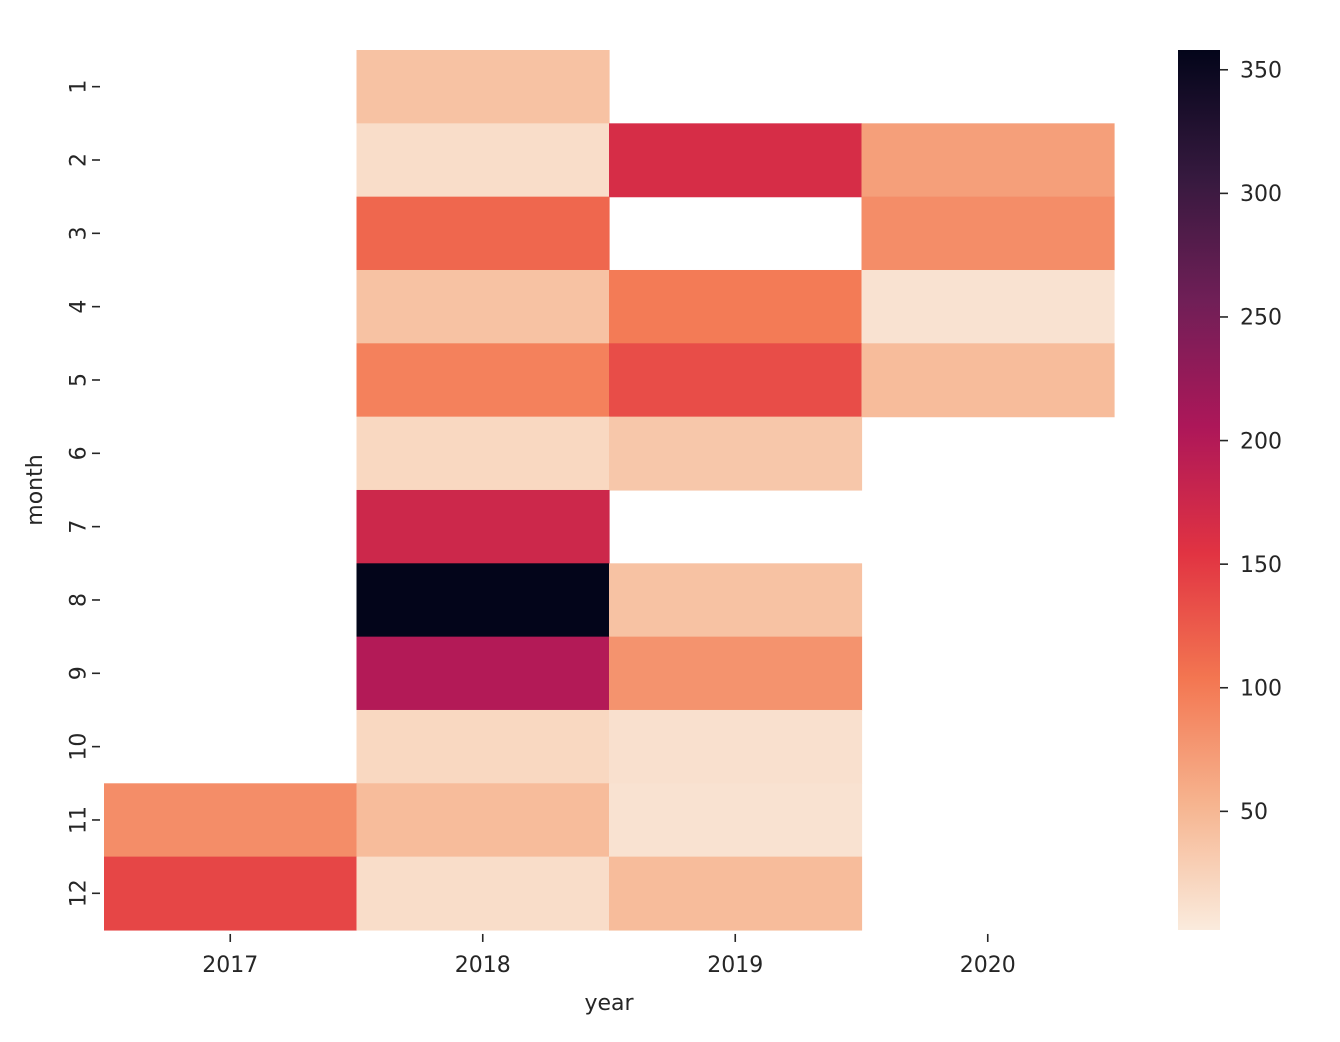 This screenshot has height=1042, width=1340. I want to click on colorbar-tick-label: 250, so click(1261, 318).